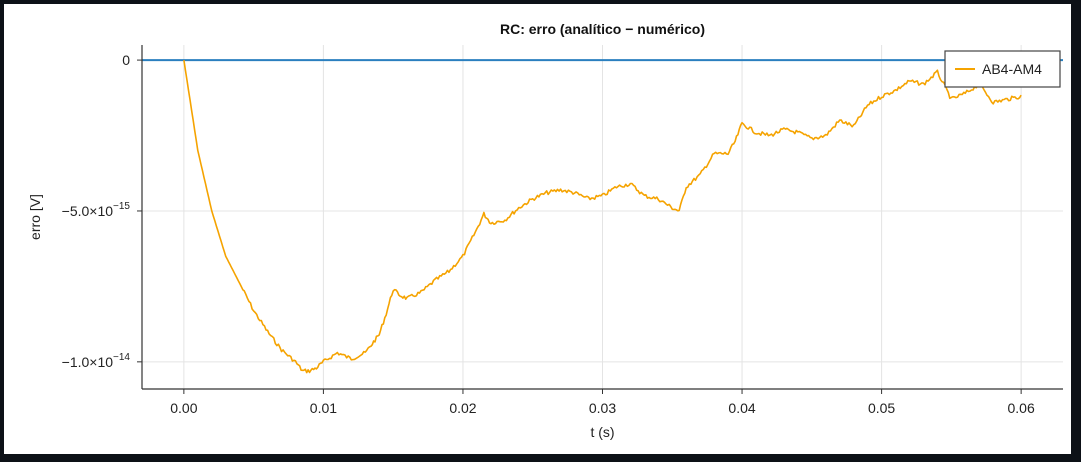 The width and height of the screenshot is (1081, 462). What do you see at coordinates (323, 408) in the screenshot?
I see `x-tick-label: 0.01` at bounding box center [323, 408].